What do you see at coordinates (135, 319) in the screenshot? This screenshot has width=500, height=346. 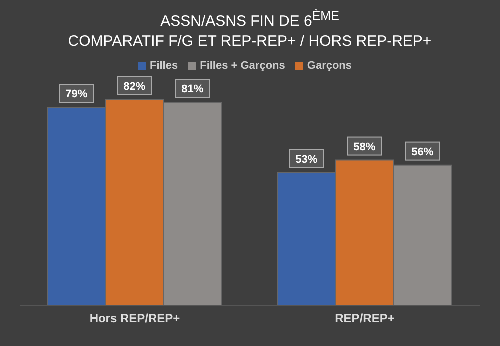 I see `x-tick-label: Hors REP/REP+` at bounding box center [135, 319].